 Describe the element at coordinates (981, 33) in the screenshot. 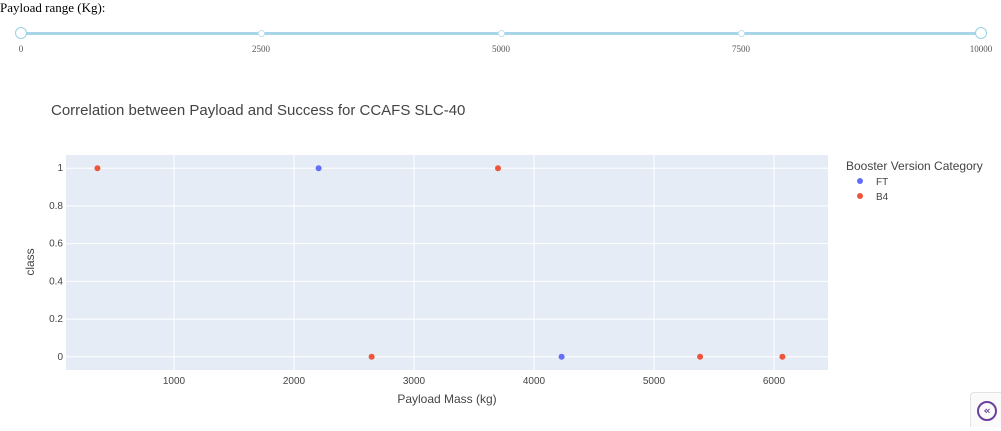

I see `slider-handle-max` at that location.